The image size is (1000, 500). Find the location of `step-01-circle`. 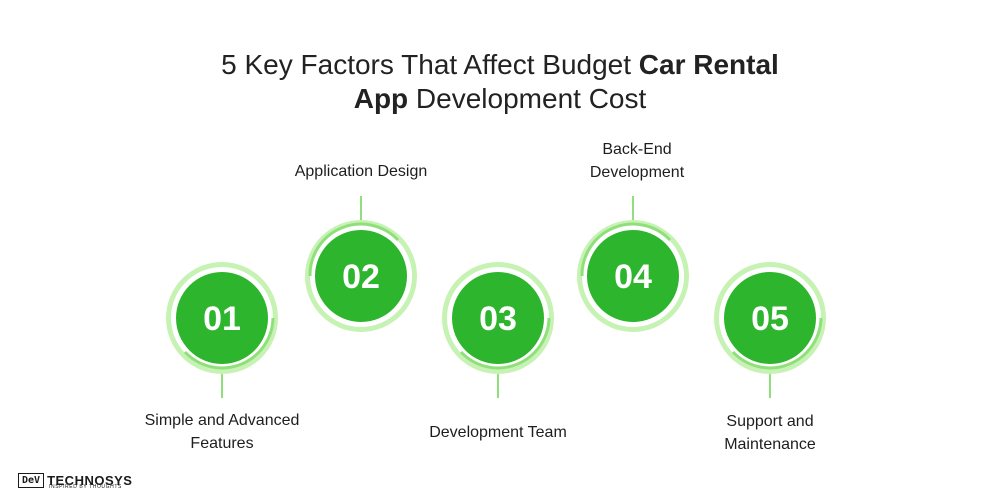

step-01-circle is located at coordinates (222, 318).